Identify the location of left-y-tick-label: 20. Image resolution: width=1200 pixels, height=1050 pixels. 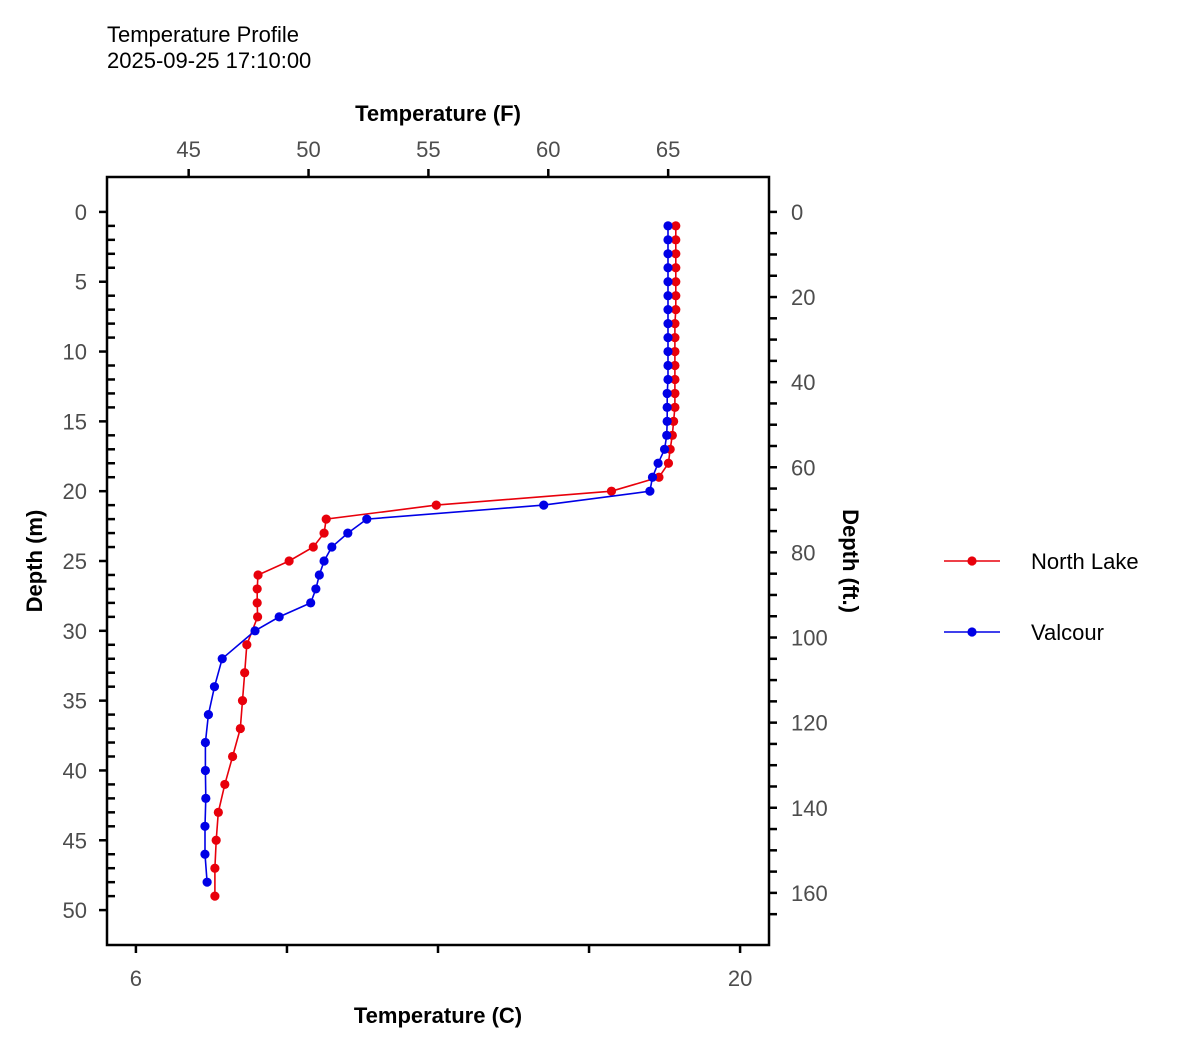
(75, 491).